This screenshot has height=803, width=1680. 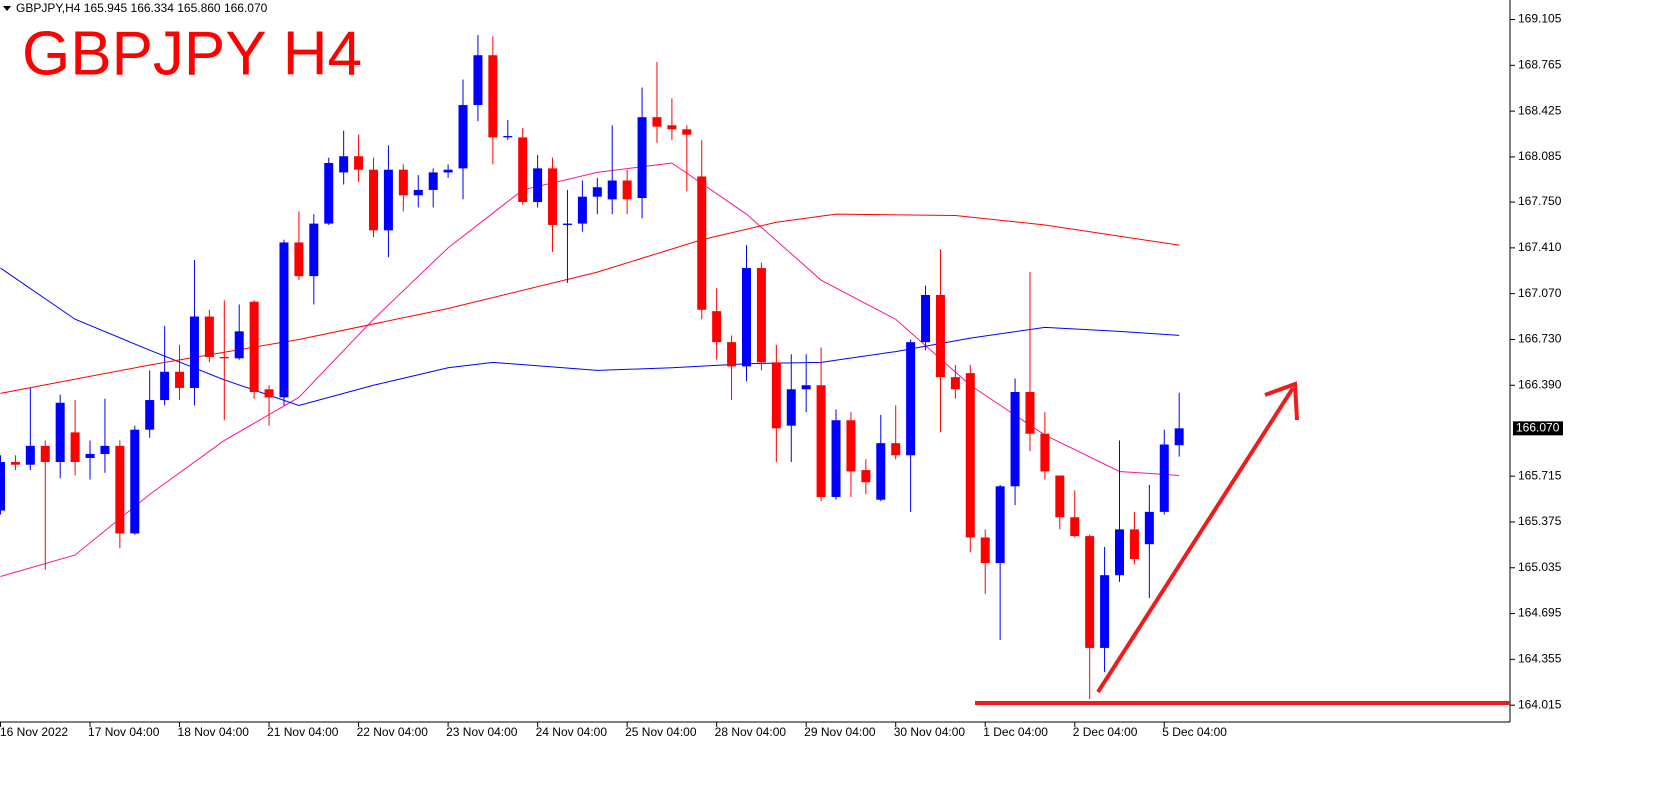 What do you see at coordinates (751, 732) in the screenshot?
I see `x-tick-label: 28 Nov 04:00` at bounding box center [751, 732].